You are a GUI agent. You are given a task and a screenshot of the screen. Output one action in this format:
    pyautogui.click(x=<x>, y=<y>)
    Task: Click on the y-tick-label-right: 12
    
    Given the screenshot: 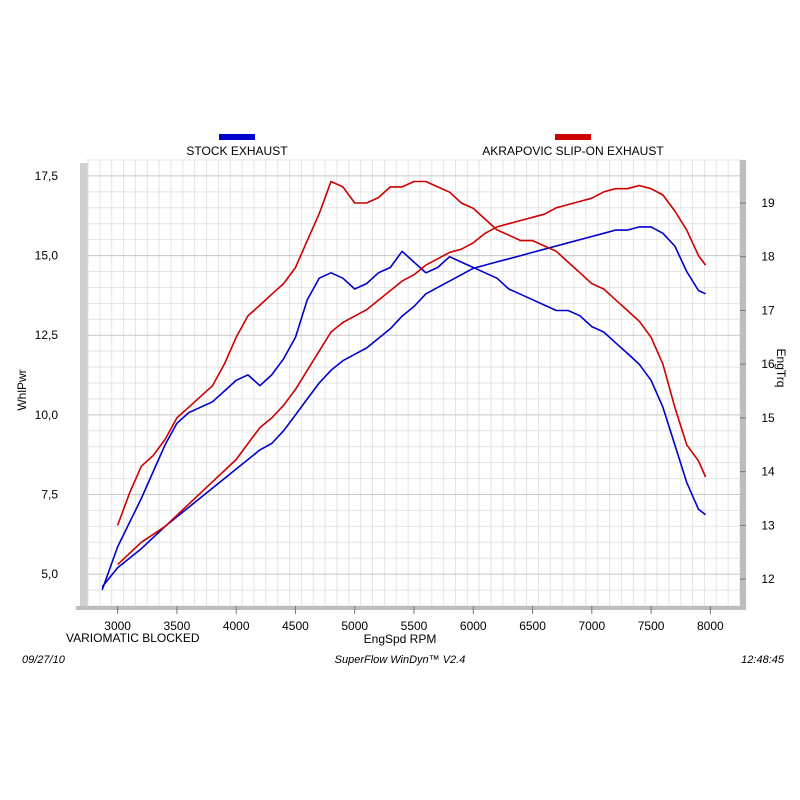 What is the action you would take?
    pyautogui.click(x=768, y=579)
    